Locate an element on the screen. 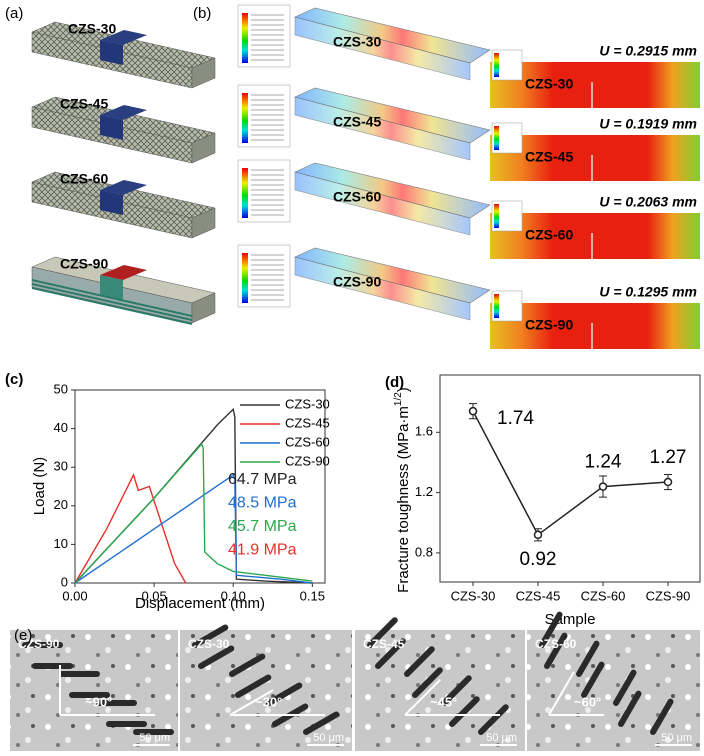 This screenshot has height=756, width=704. displacement-label: U = 0.1919 mm is located at coordinates (648, 124).